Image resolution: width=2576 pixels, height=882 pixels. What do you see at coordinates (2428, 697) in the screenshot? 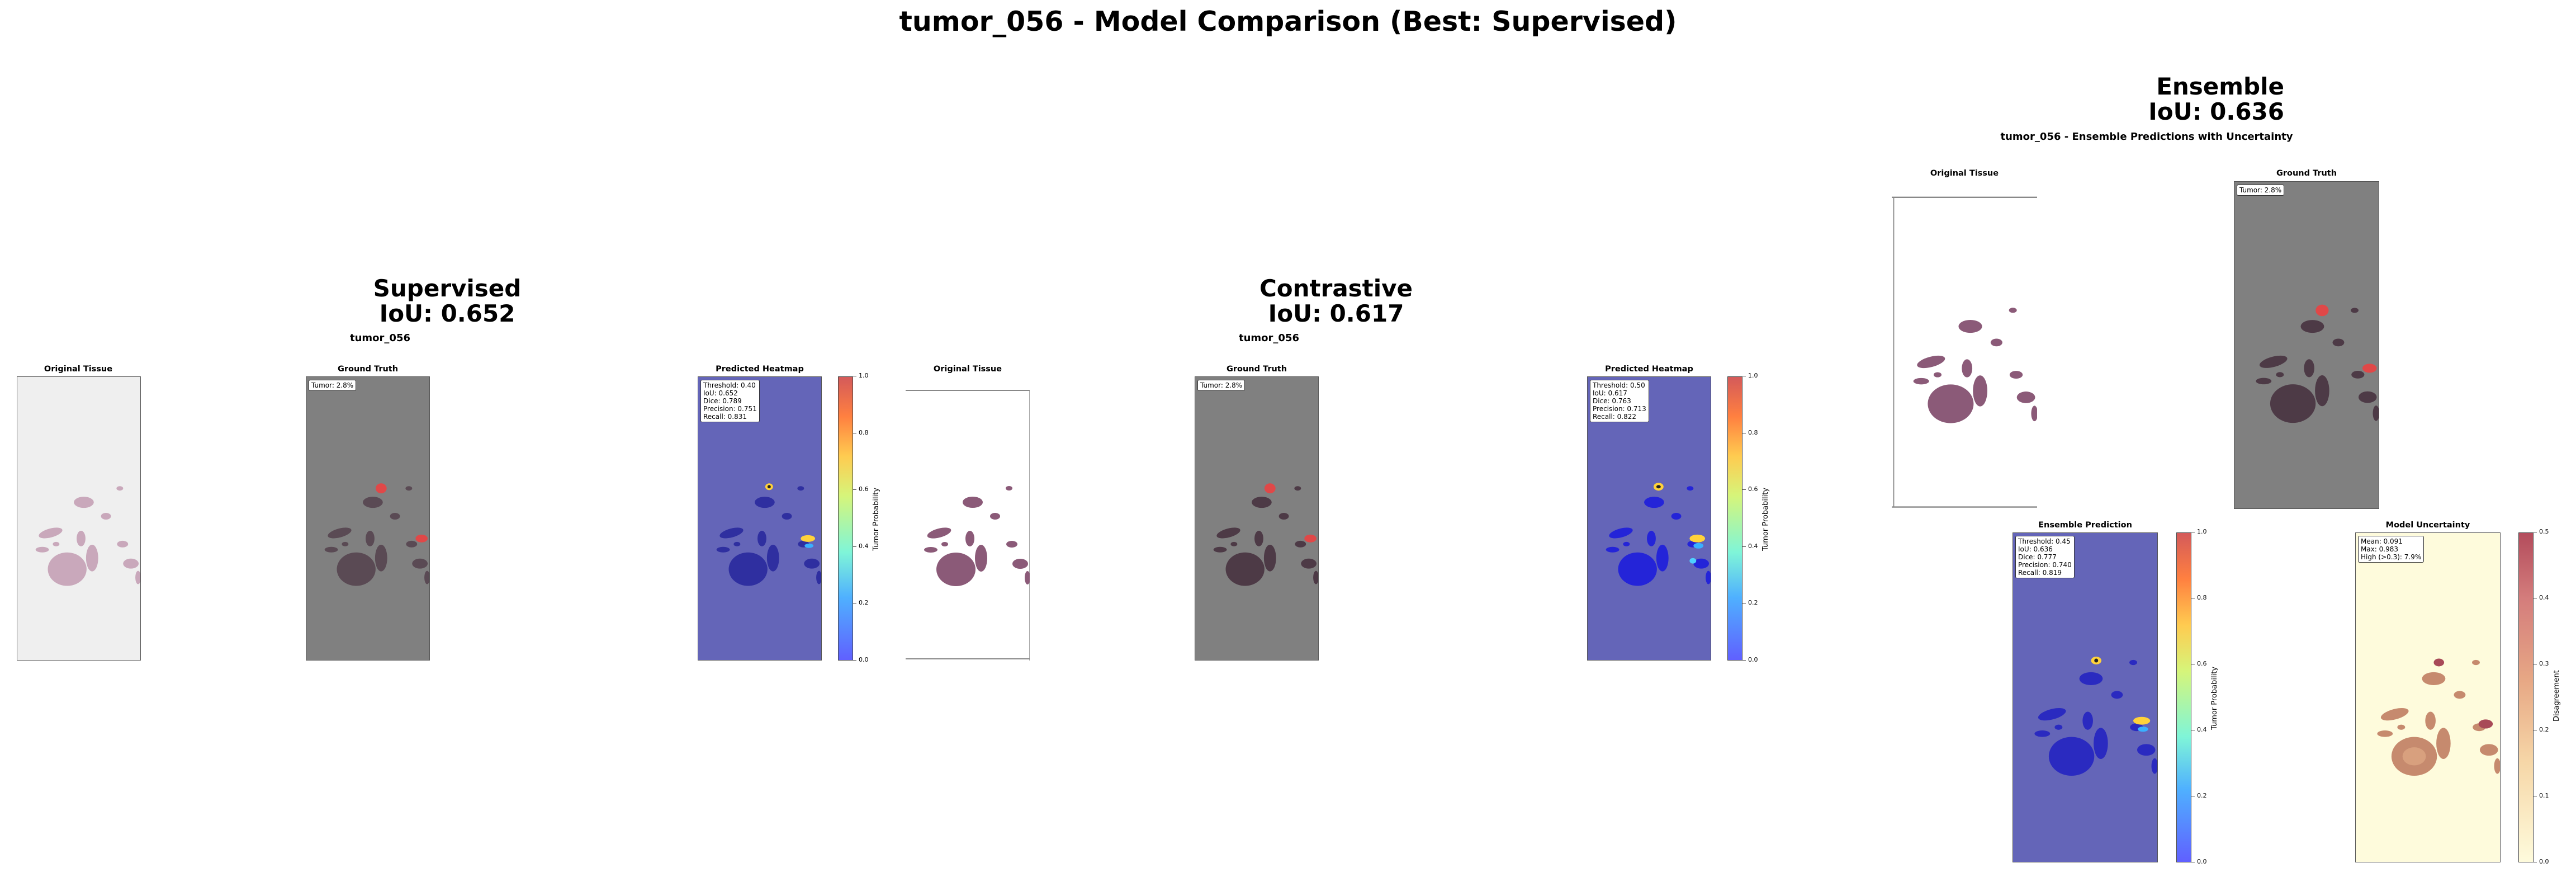
I see `ensemble-uncertainty-image: Mean: 0.091 Max: 0.983 High (>0.3): 7.9%` at bounding box center [2428, 697].